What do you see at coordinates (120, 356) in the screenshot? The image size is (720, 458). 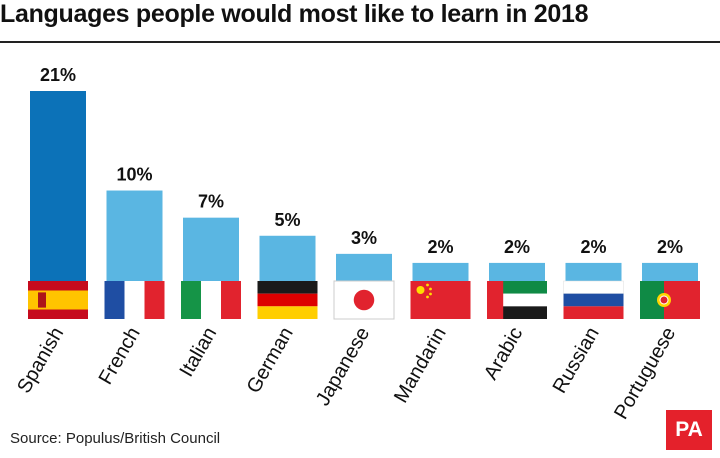 I see `category-label-french: French` at bounding box center [120, 356].